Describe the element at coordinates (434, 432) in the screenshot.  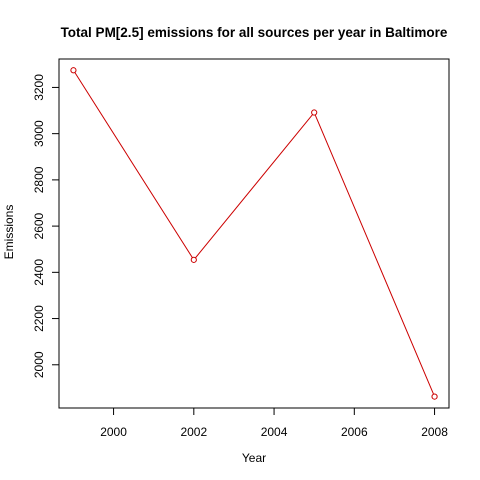
I see `x-tick-label: 2008` at that location.